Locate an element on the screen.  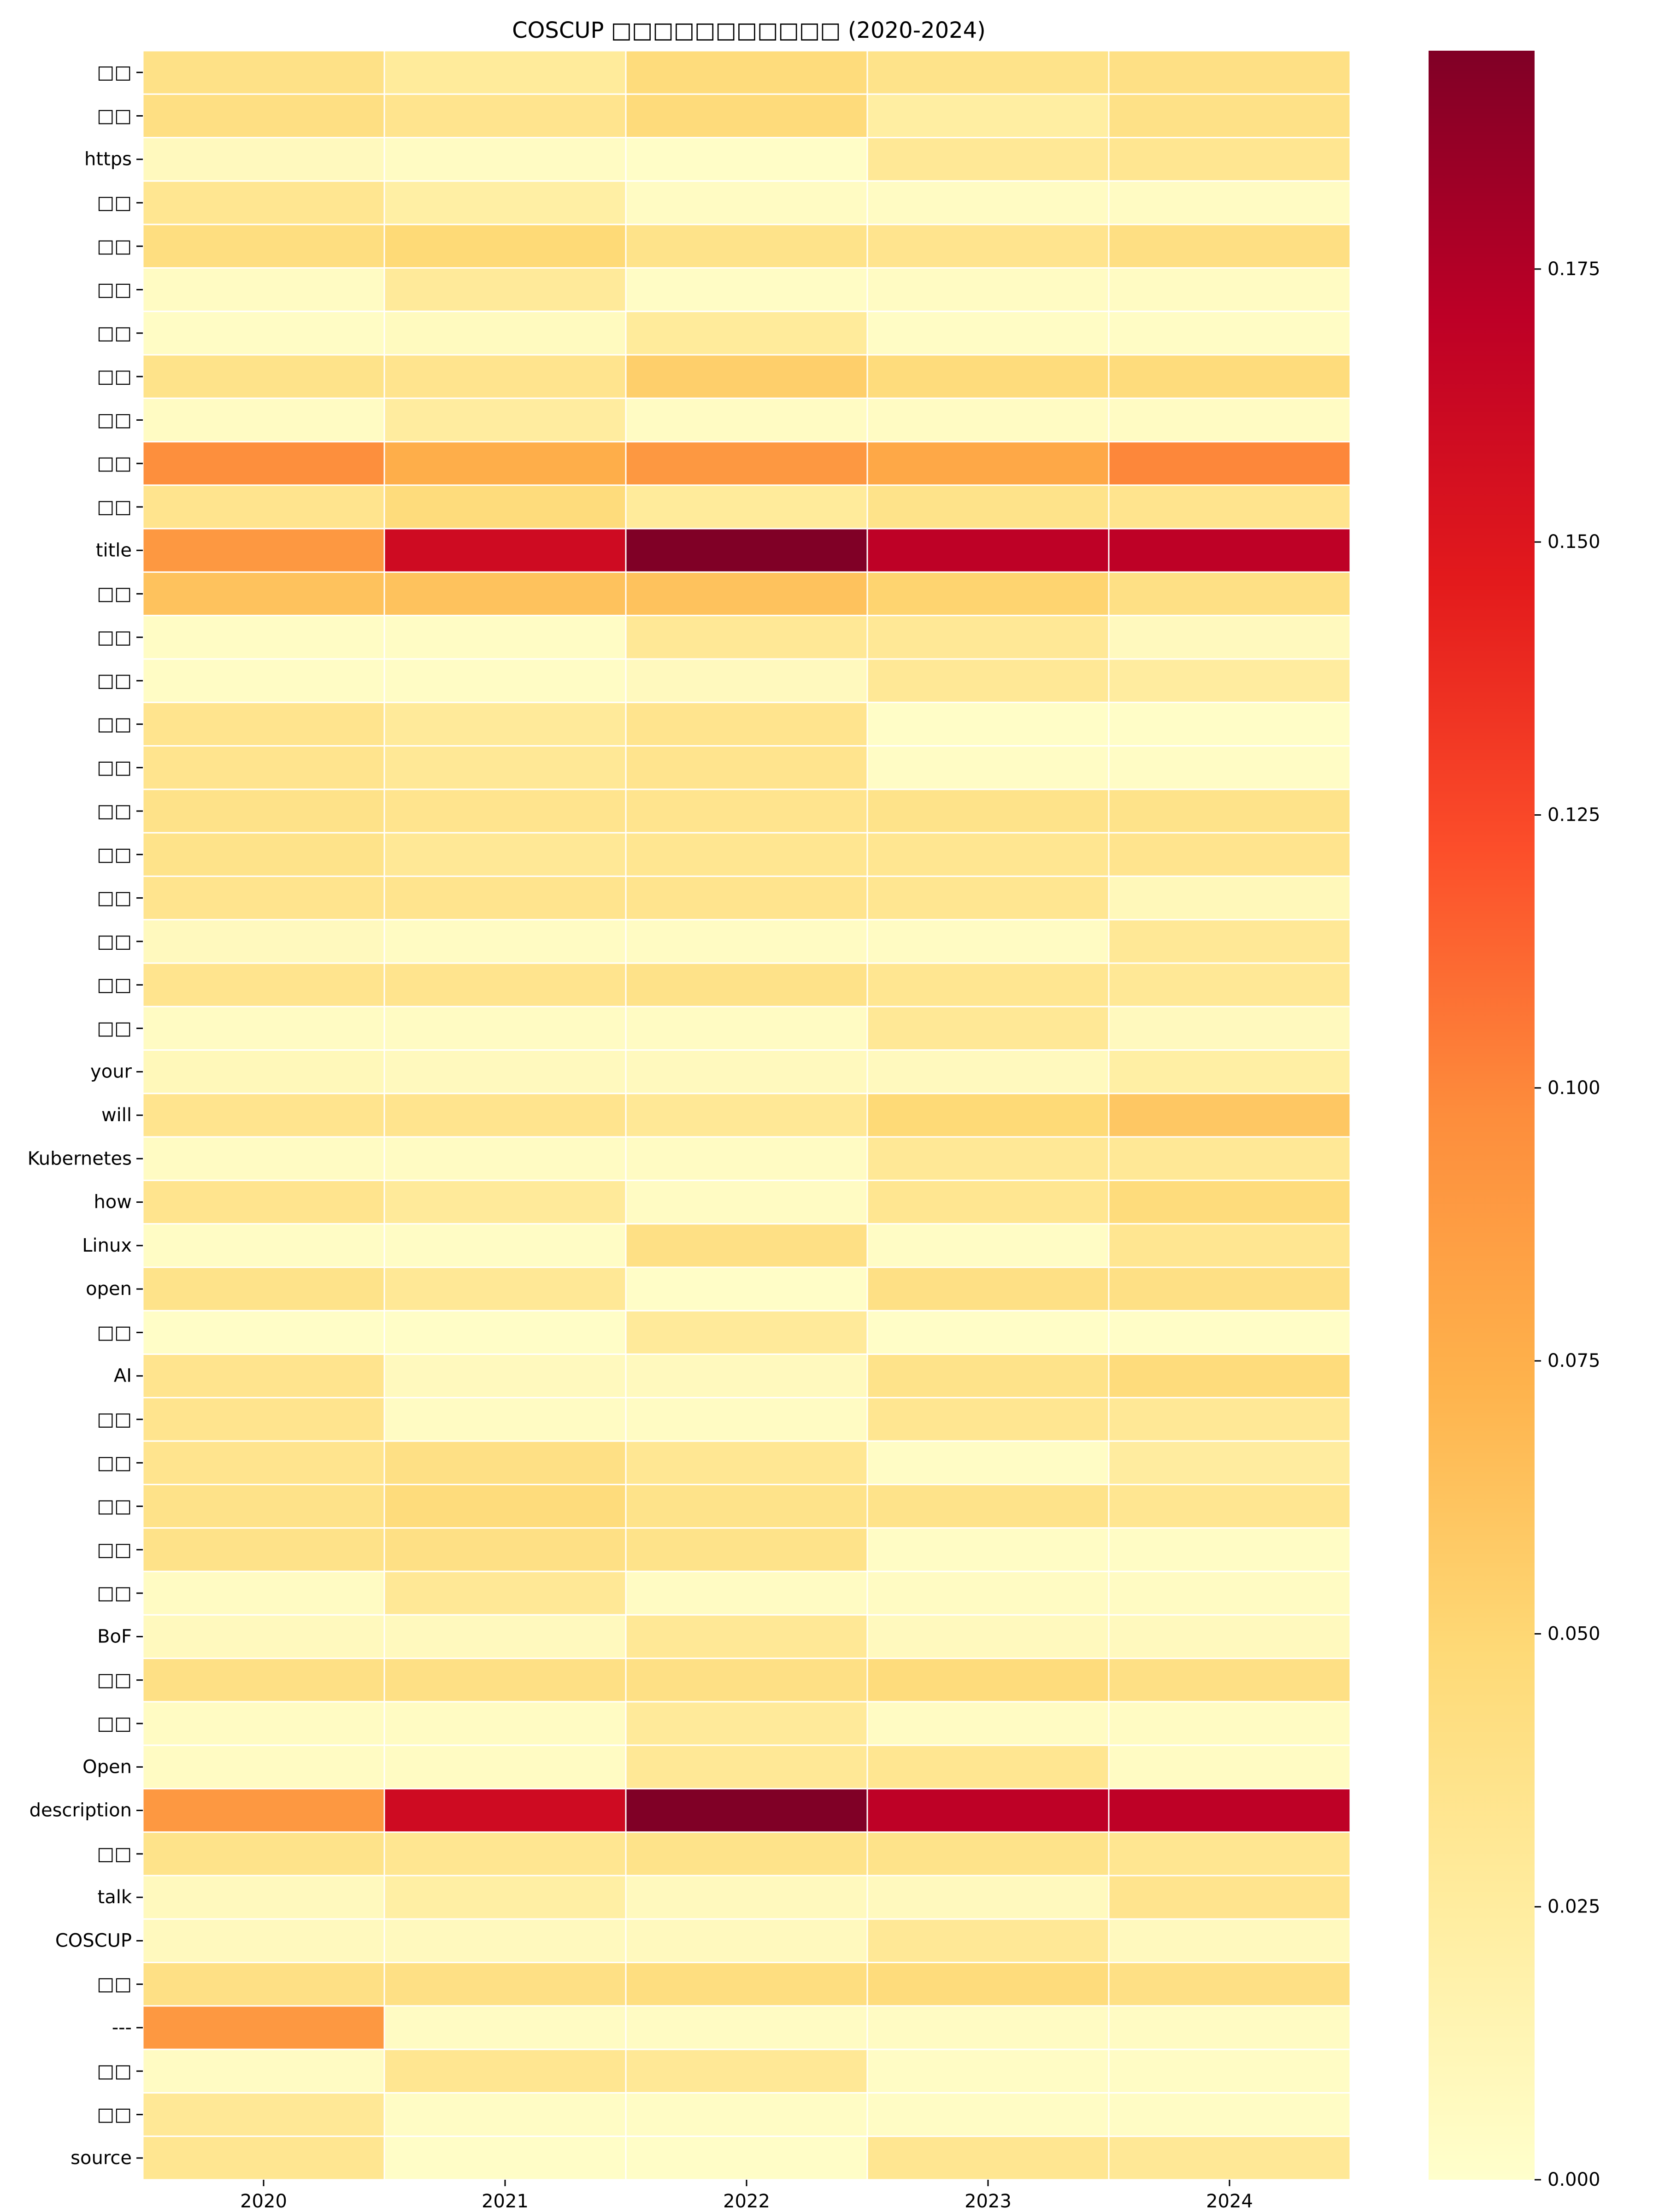
row-label: Linux is located at coordinates (107, 1245).